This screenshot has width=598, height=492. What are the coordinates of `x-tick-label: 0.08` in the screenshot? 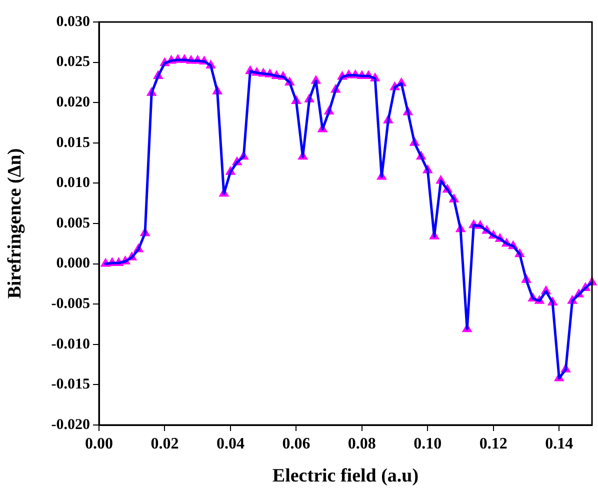 It's located at (362, 444).